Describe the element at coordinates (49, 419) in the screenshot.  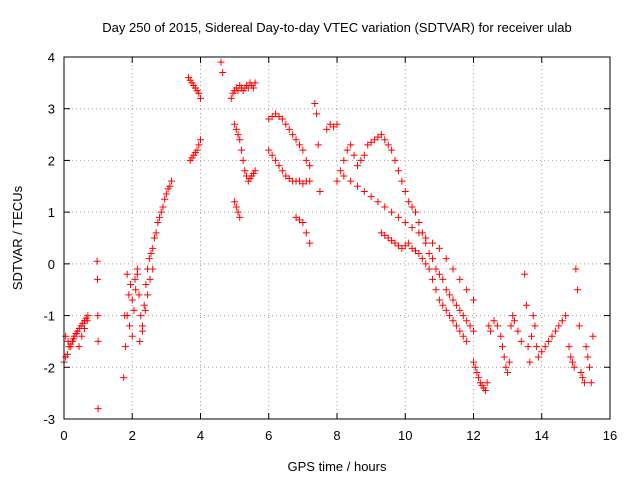
I see `y-tick-label: -3` at that location.